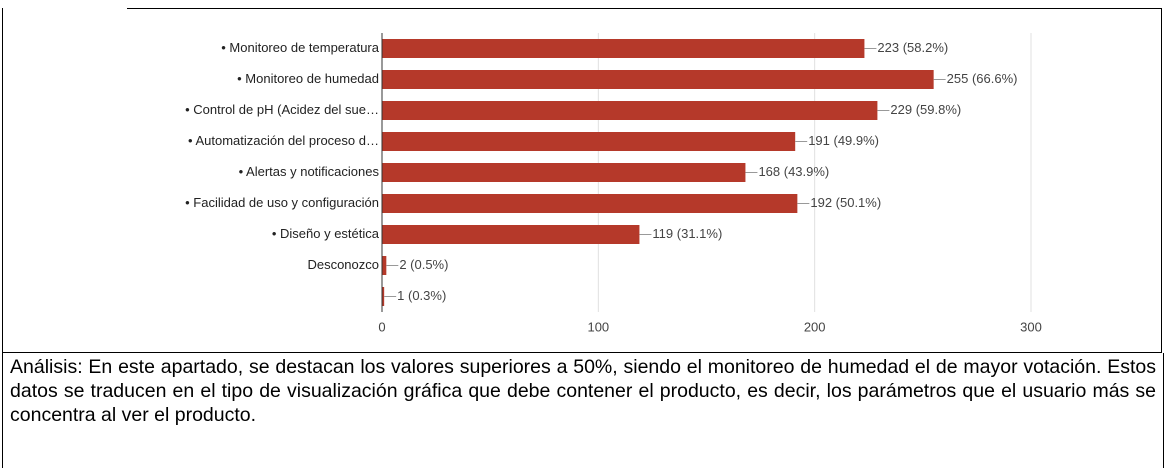  What do you see at coordinates (815, 326) in the screenshot?
I see `x-tick-label: 200` at bounding box center [815, 326].